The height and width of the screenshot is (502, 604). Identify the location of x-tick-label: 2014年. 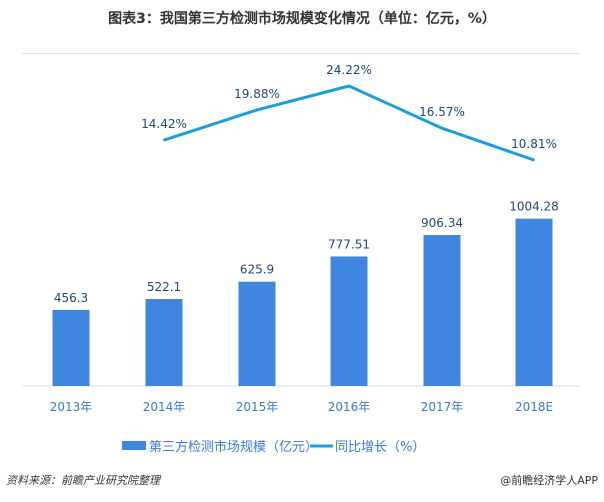
(164, 407).